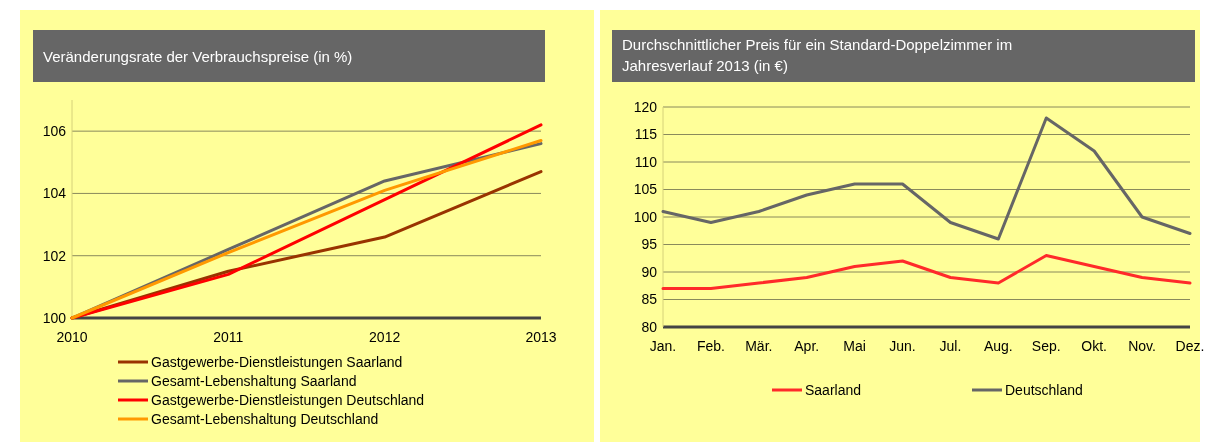  Describe the element at coordinates (645, 189) in the screenshot. I see `y-tick-label: 105` at that location.